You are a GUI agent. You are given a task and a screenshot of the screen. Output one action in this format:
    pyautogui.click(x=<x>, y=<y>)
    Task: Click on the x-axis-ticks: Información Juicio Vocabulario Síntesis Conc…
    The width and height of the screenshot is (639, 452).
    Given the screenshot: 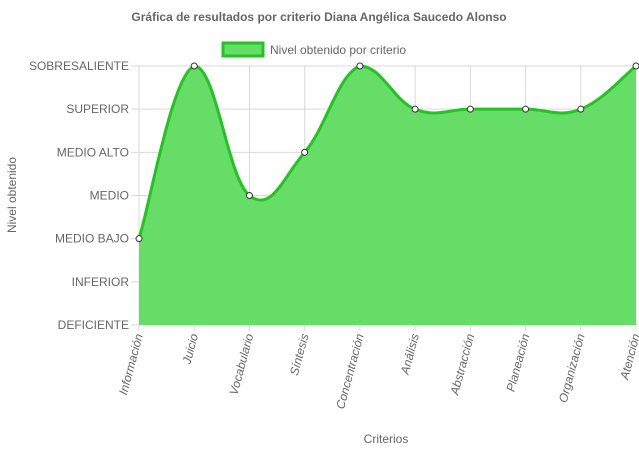 What is the action you would take?
    pyautogui.click(x=377, y=371)
    